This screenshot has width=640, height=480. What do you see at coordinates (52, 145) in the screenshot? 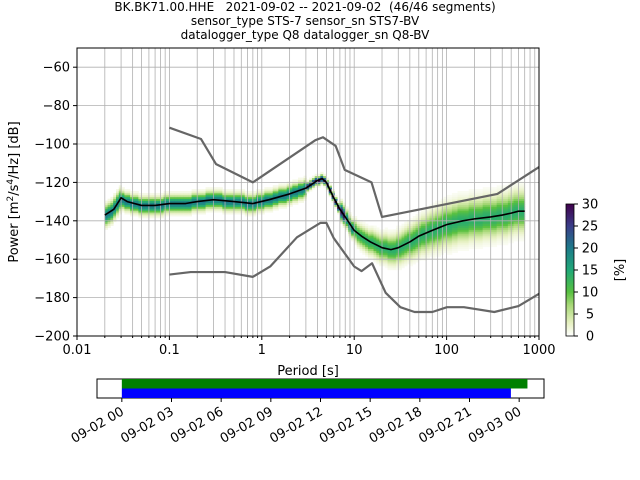
I see `y-tick-label: −100` at bounding box center [52, 145].